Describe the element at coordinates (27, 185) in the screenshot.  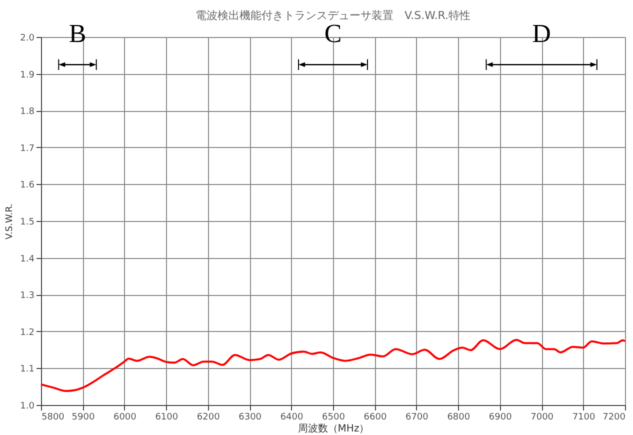
I see `y-tick-label: 1.6` at that location.